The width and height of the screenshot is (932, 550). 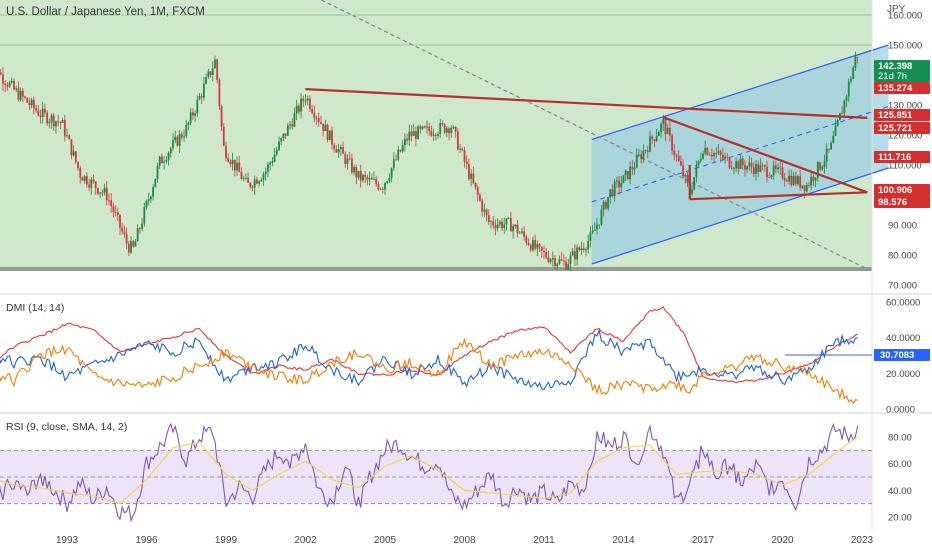 I want to click on channel-median, so click(x=740, y=154).